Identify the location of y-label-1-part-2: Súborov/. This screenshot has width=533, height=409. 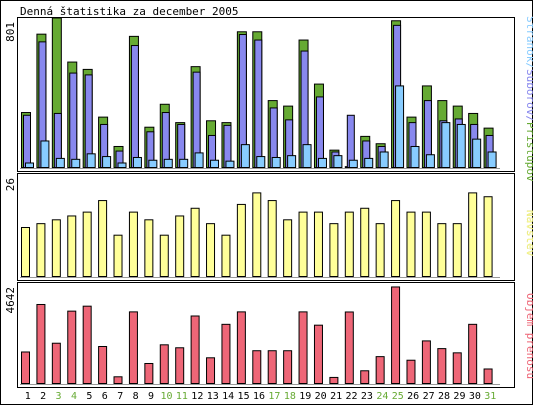
(528, 95).